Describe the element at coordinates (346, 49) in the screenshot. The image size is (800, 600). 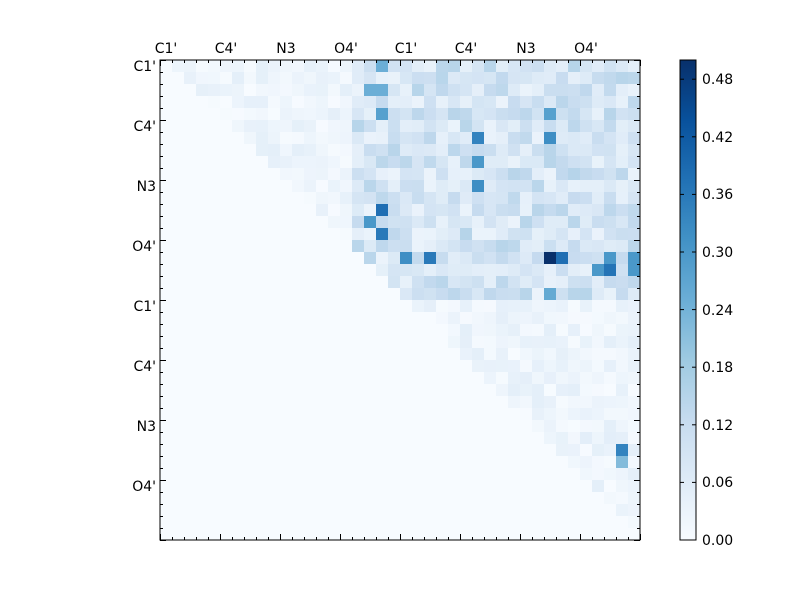
I see `x-top-tick-label: O4'` at that location.